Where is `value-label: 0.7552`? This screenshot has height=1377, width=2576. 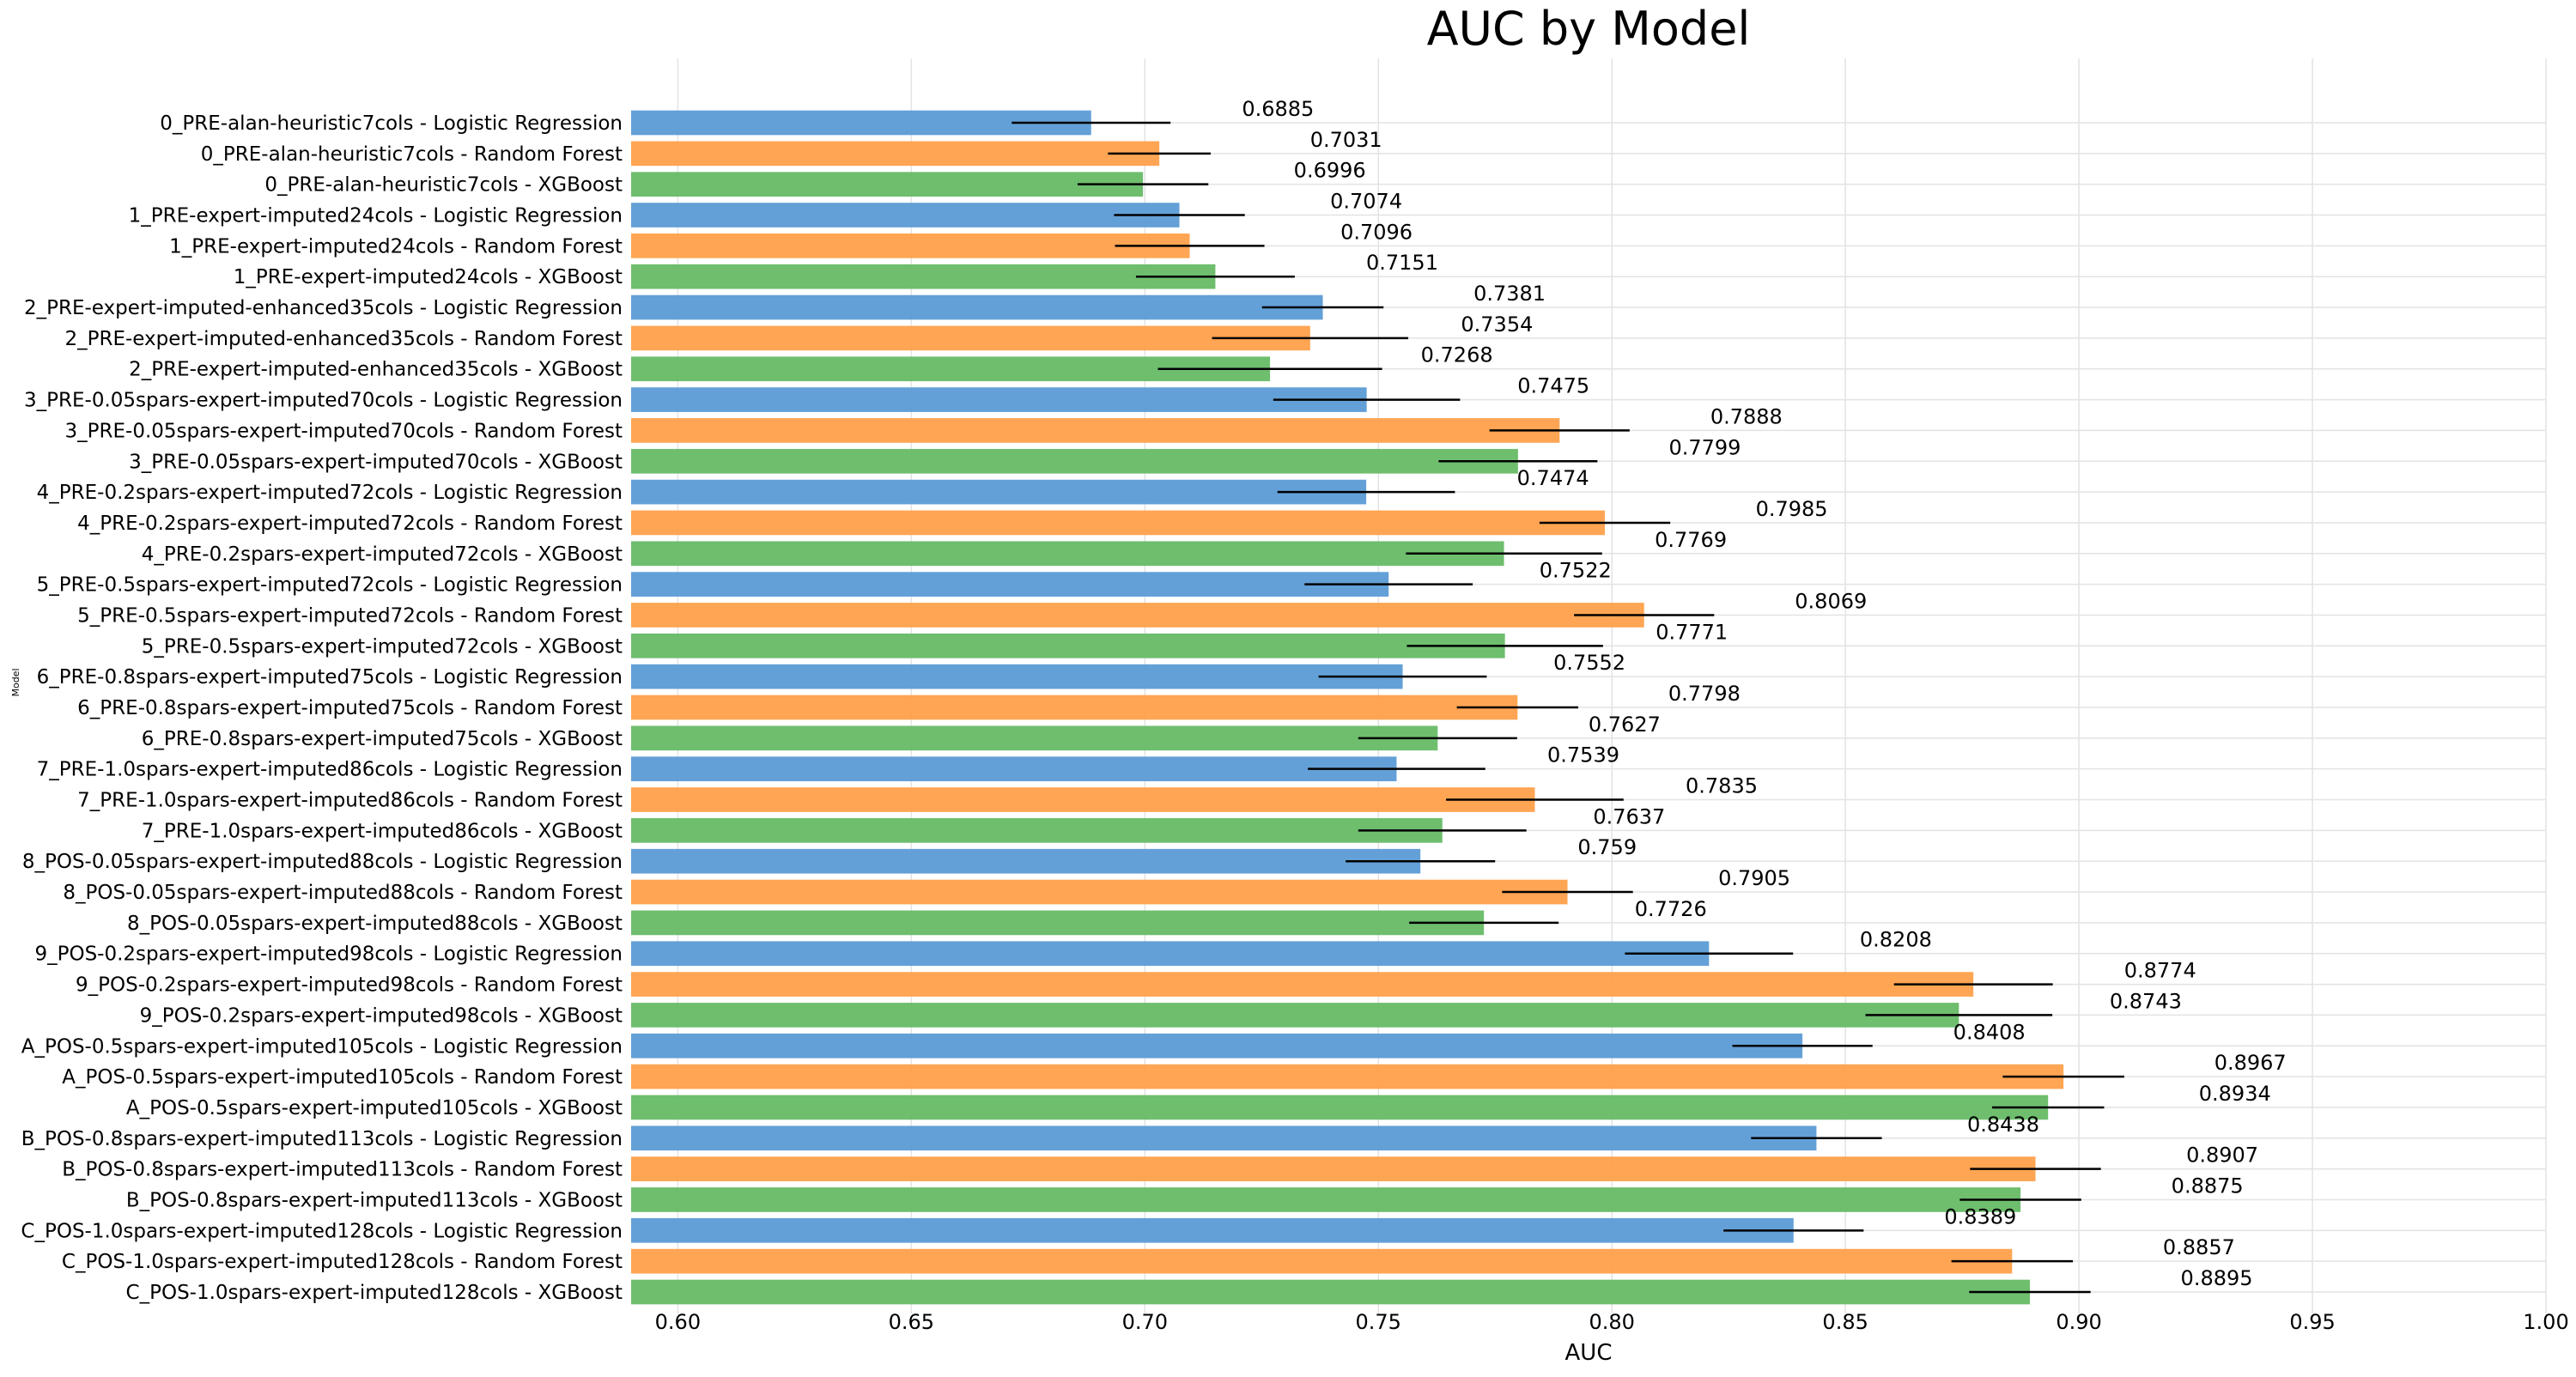 value-label: 0.7552 is located at coordinates (1589, 663).